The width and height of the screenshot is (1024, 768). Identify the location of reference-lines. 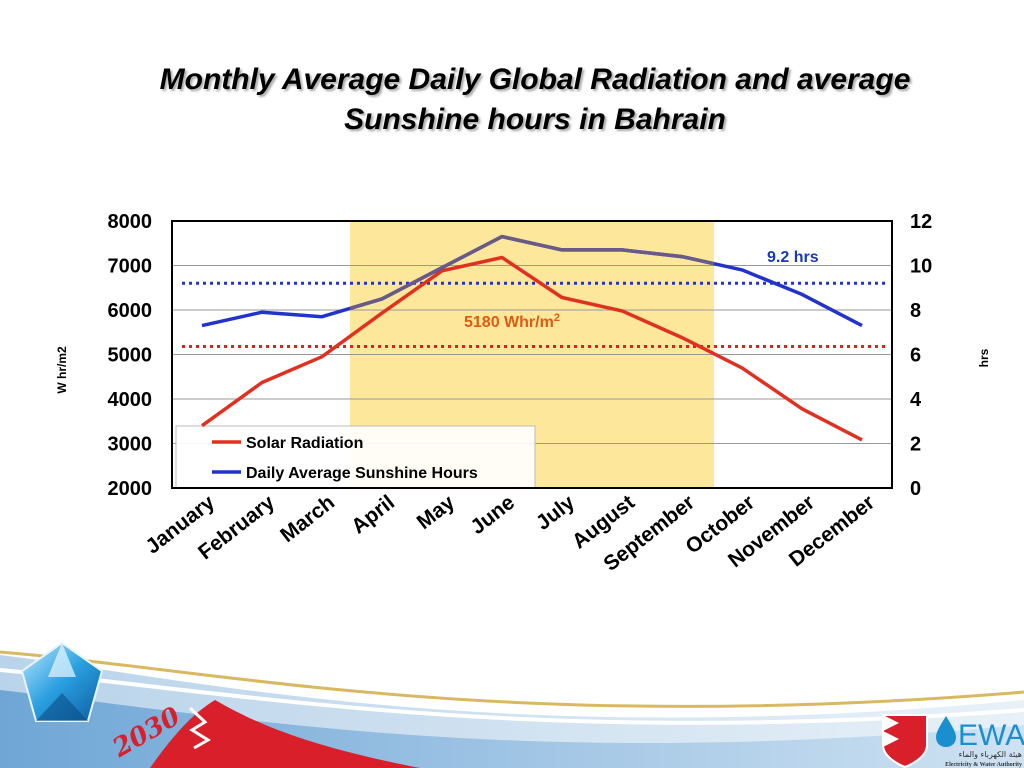
(533, 314).